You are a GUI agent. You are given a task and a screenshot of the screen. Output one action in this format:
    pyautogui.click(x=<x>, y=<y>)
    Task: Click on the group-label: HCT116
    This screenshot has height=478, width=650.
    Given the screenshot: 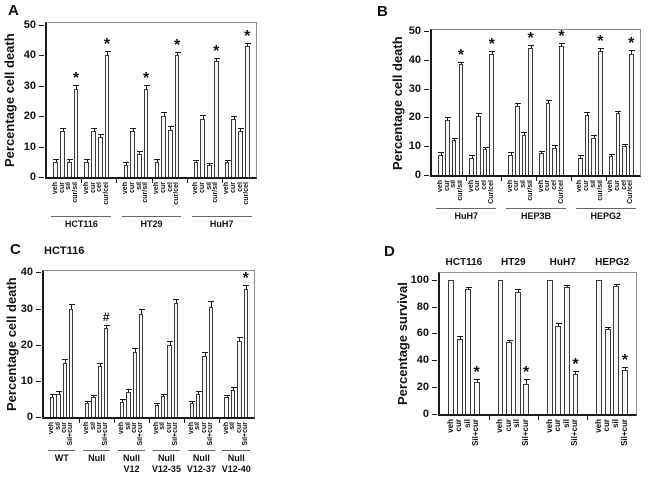 What is the action you would take?
    pyautogui.click(x=81, y=224)
    